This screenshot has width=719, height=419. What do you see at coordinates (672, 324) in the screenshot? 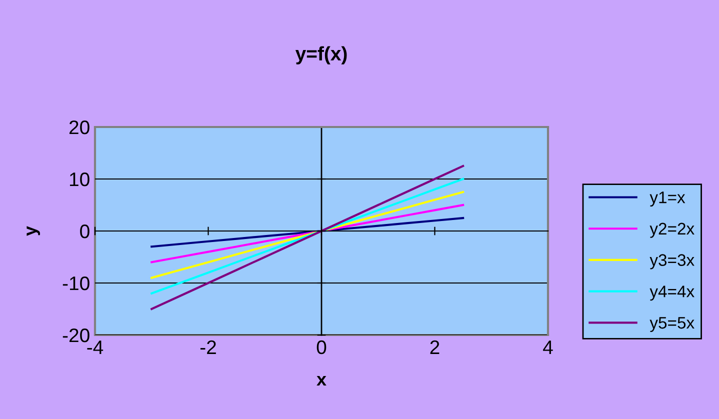
I see `legend-label: y5=5x` at bounding box center [672, 324].